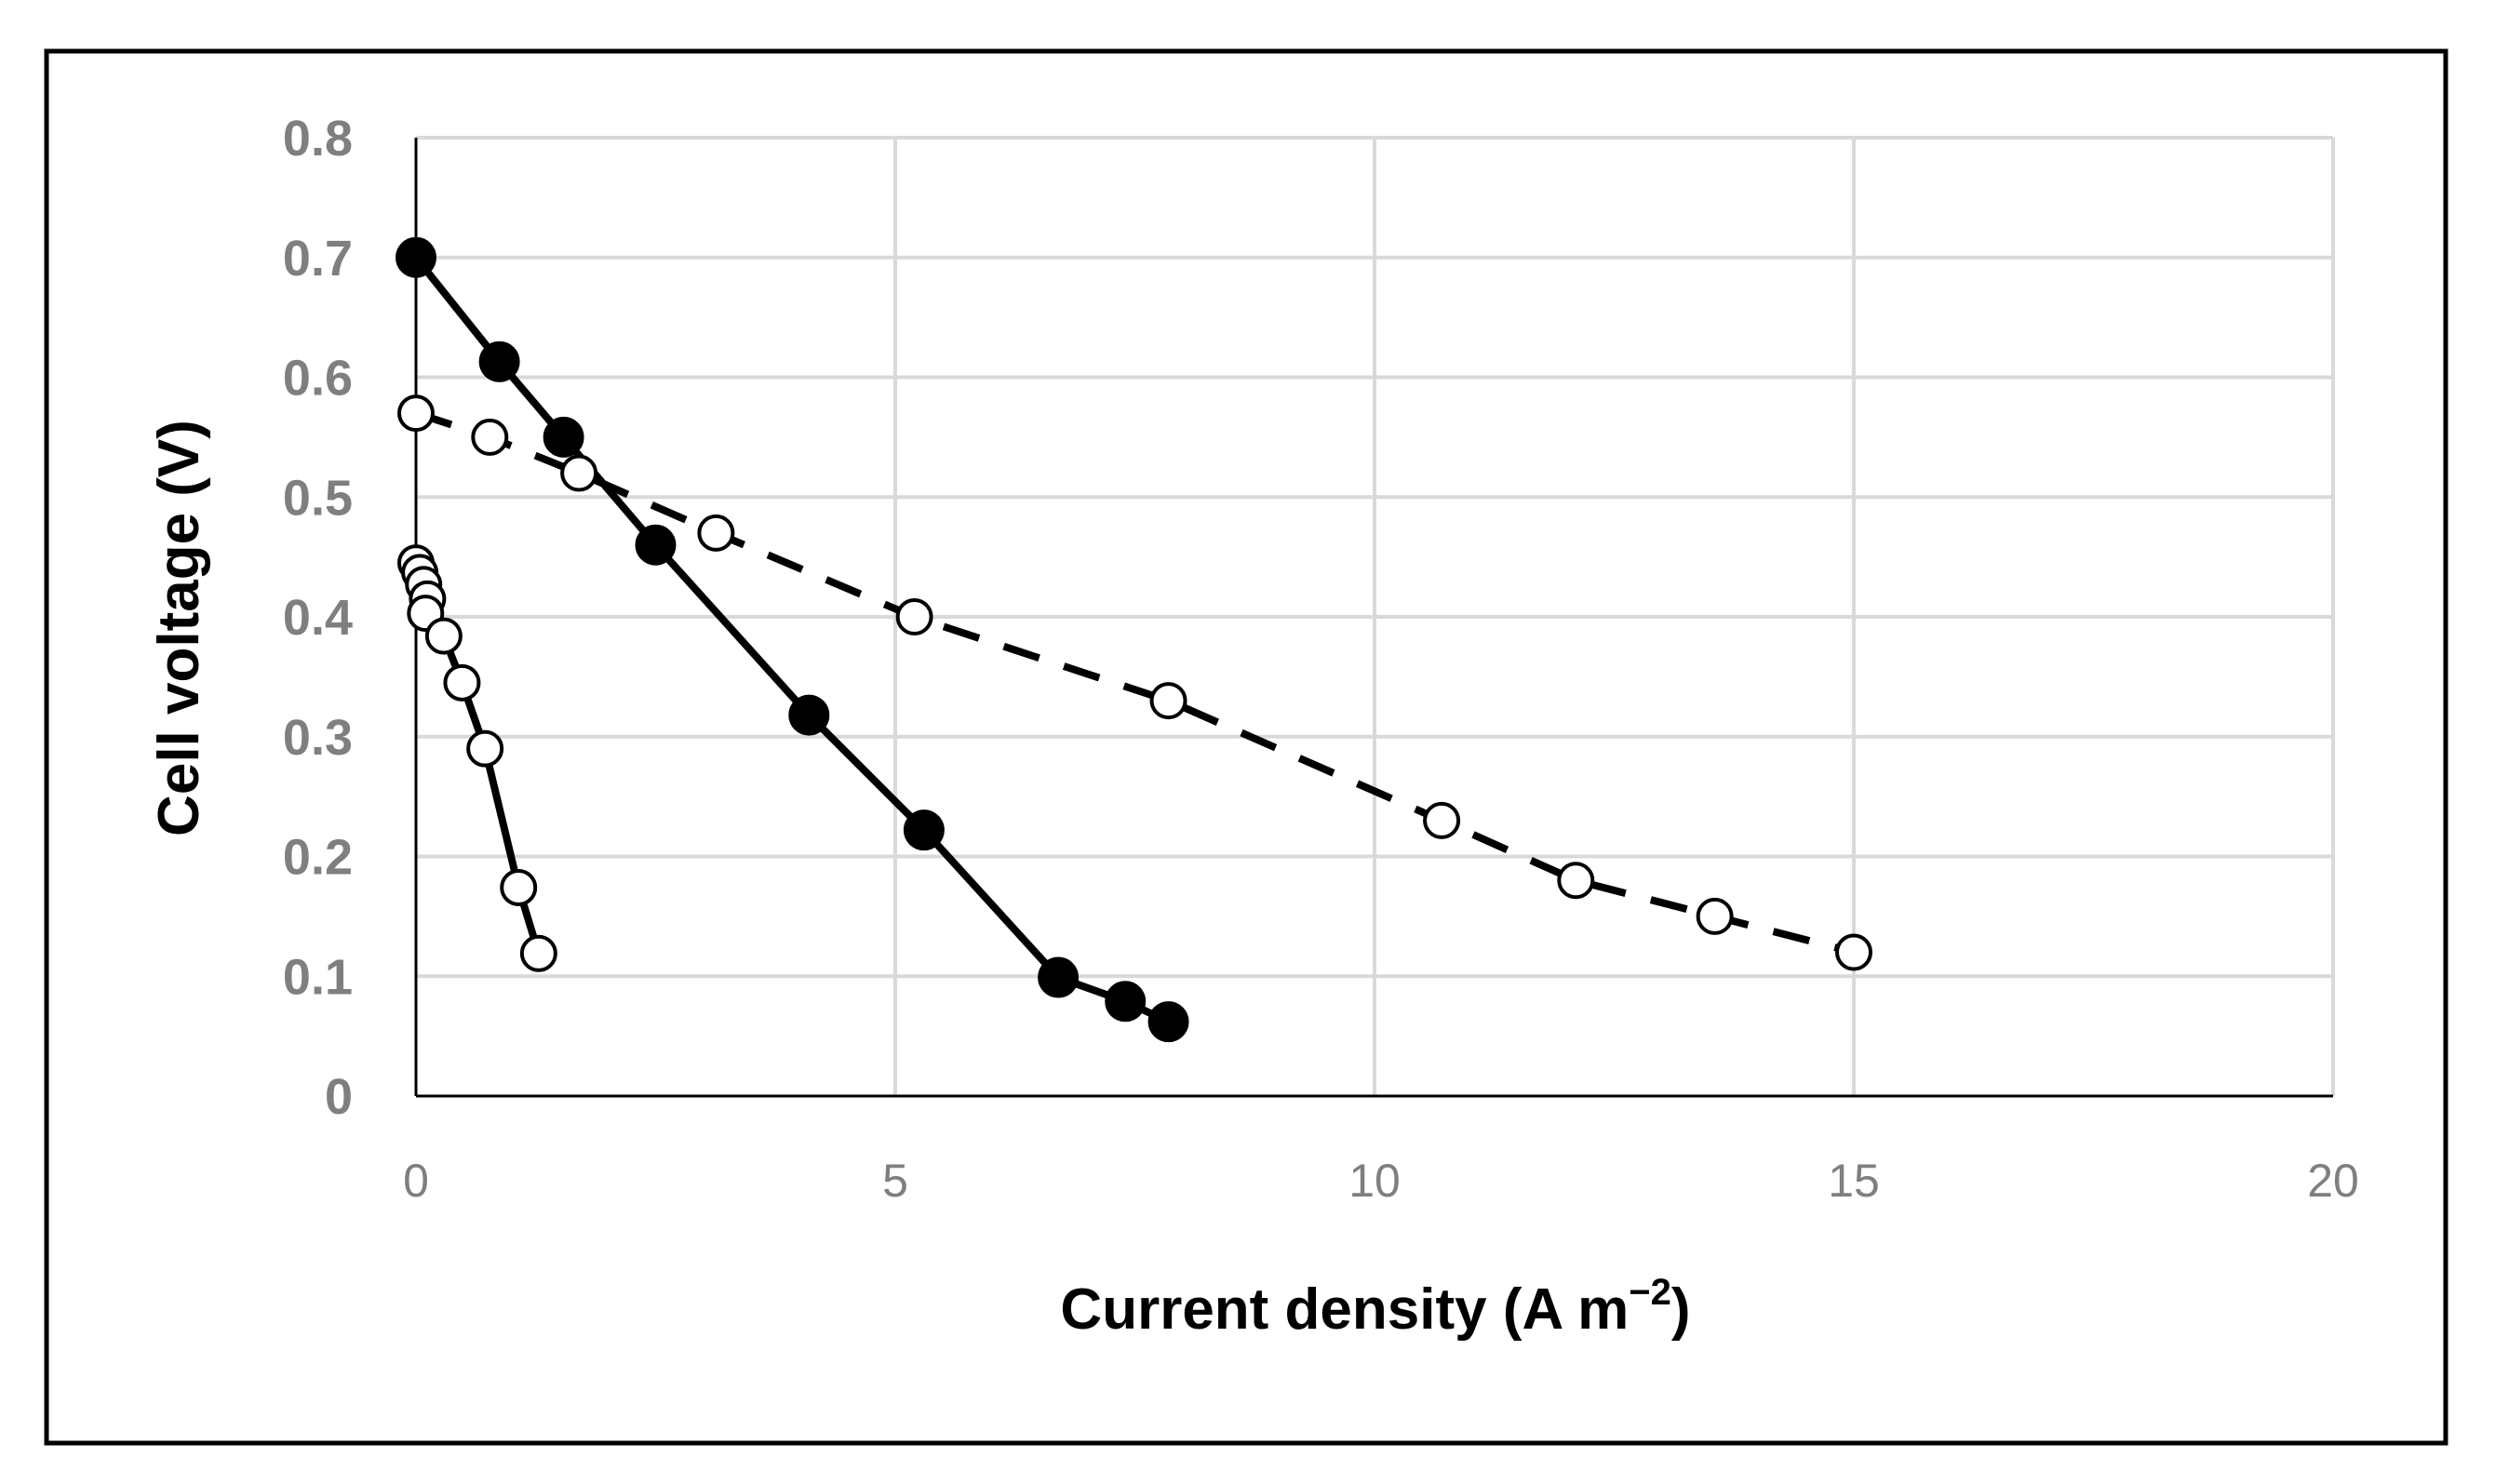 This screenshot has width=2495, height=1484. Describe the element at coordinates (179, 628) in the screenshot. I see `y-axis-title: Cell voltage (V)` at that location.